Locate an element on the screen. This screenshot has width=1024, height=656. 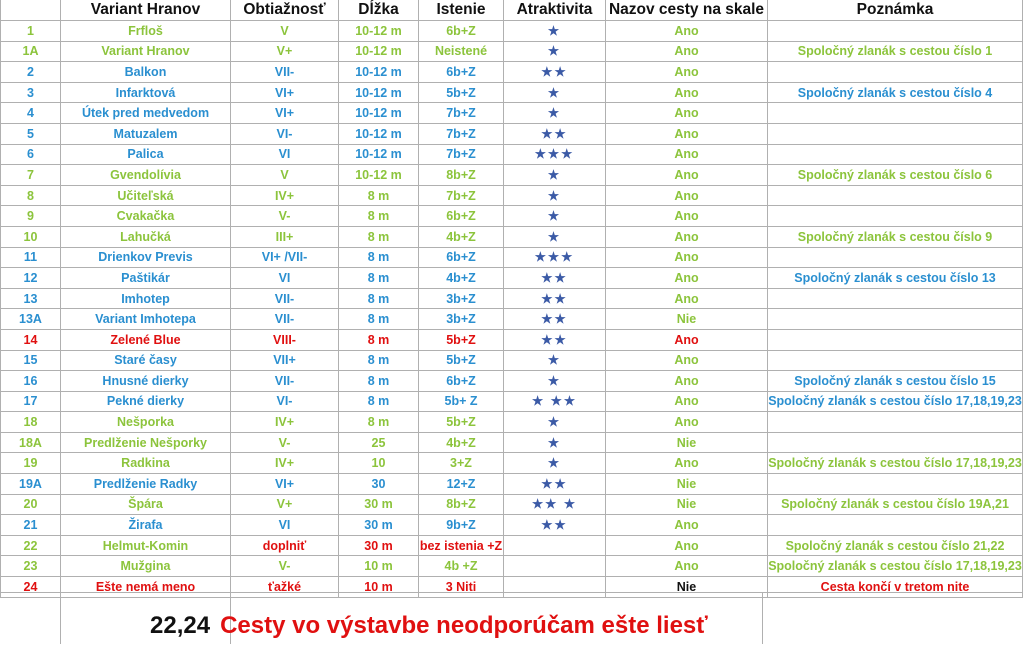
route-number: 18 is located at coordinates (30, 422).